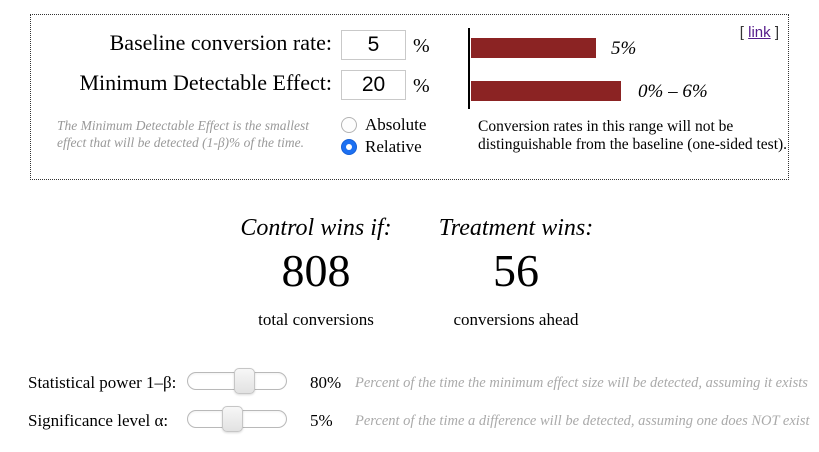  What do you see at coordinates (321, 420) in the screenshot?
I see `significance-value: 5%` at bounding box center [321, 420].